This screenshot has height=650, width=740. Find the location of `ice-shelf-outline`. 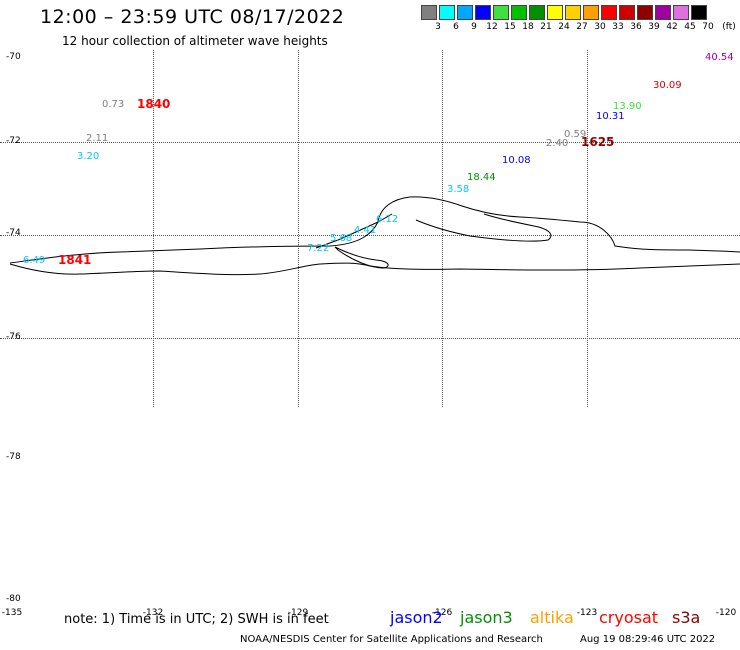

ice-shelf-outline is located at coordinates (374, 230).